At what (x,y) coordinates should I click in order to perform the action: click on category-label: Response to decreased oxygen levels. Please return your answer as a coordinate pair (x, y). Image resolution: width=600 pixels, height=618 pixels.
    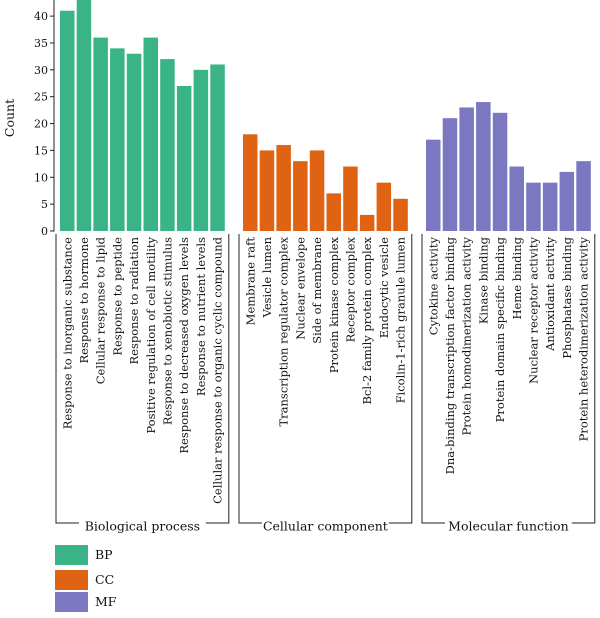
    Looking at the image, I should click on (184, 345).